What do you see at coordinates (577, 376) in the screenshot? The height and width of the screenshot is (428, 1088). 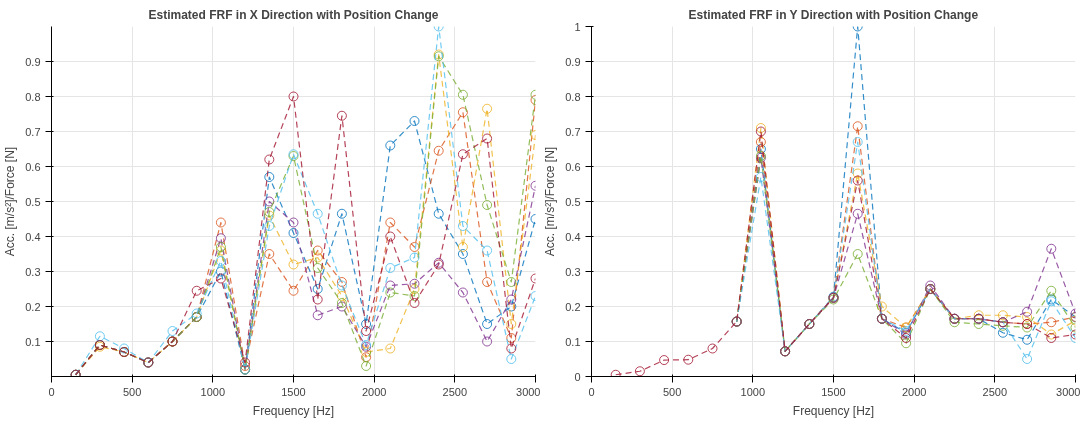 I see `y-tick-label: 0` at bounding box center [577, 376].